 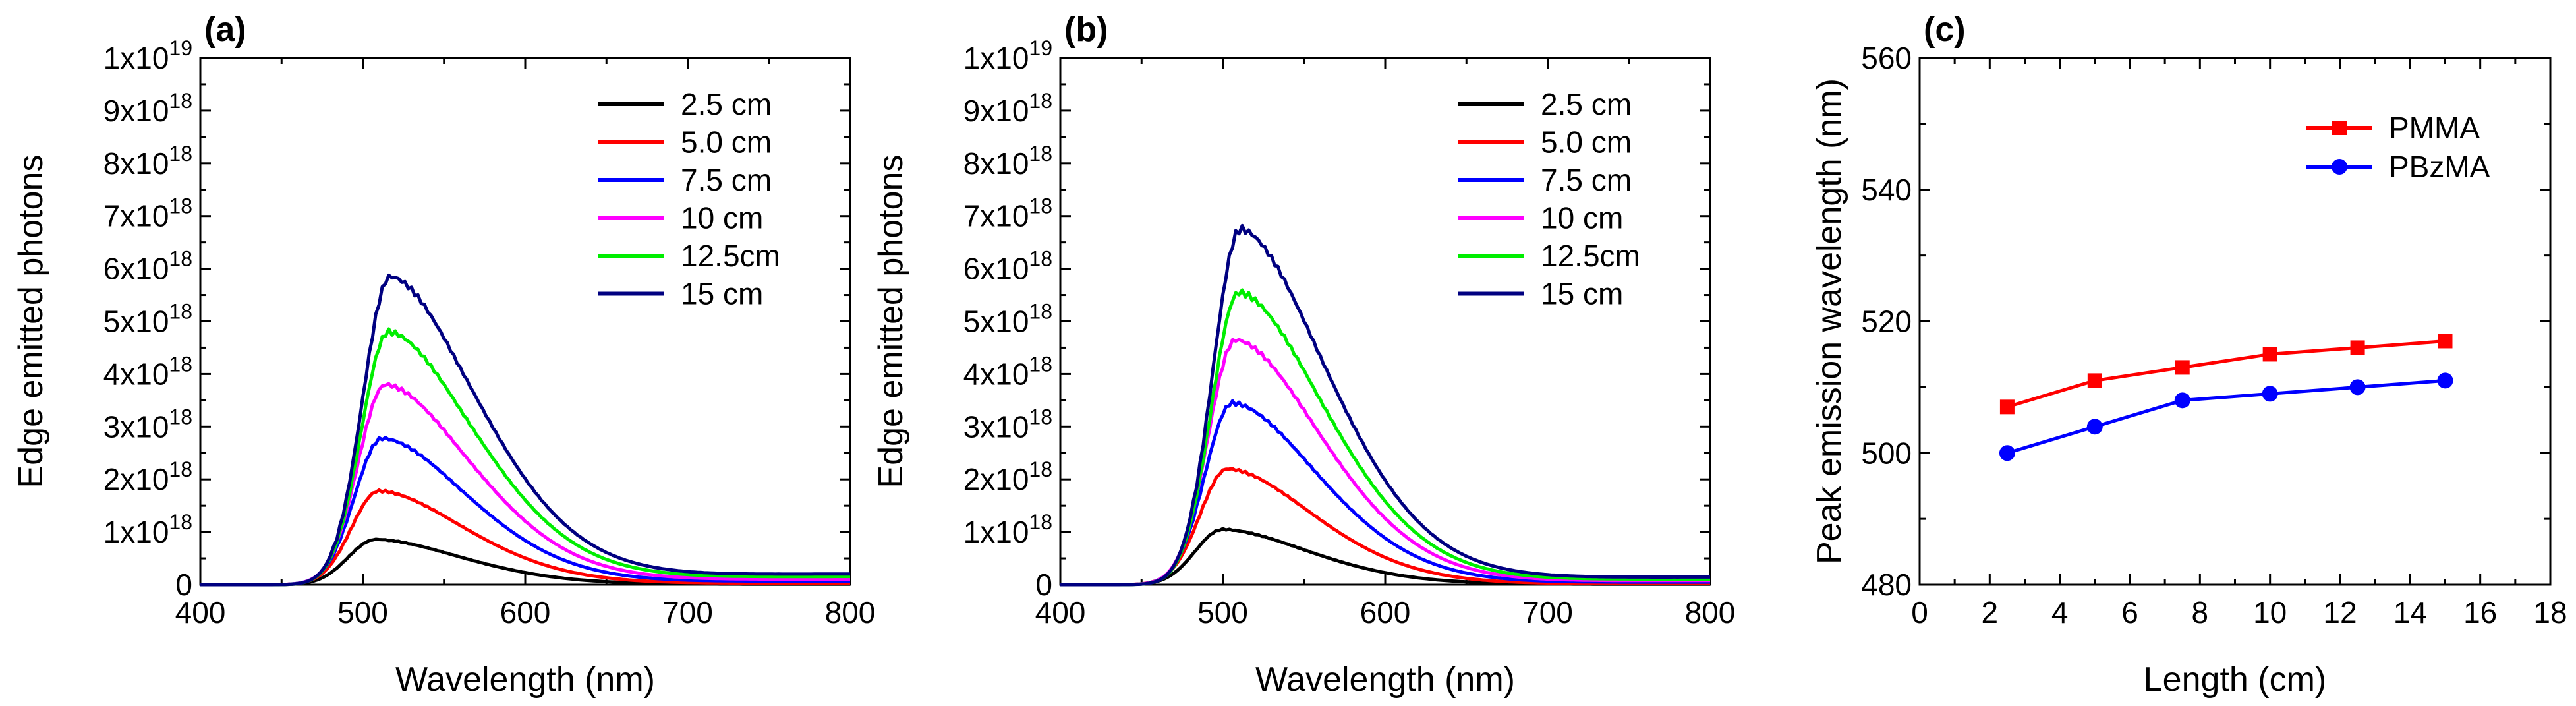 I want to click on legend-label: PBzMA, so click(x=2440, y=167).